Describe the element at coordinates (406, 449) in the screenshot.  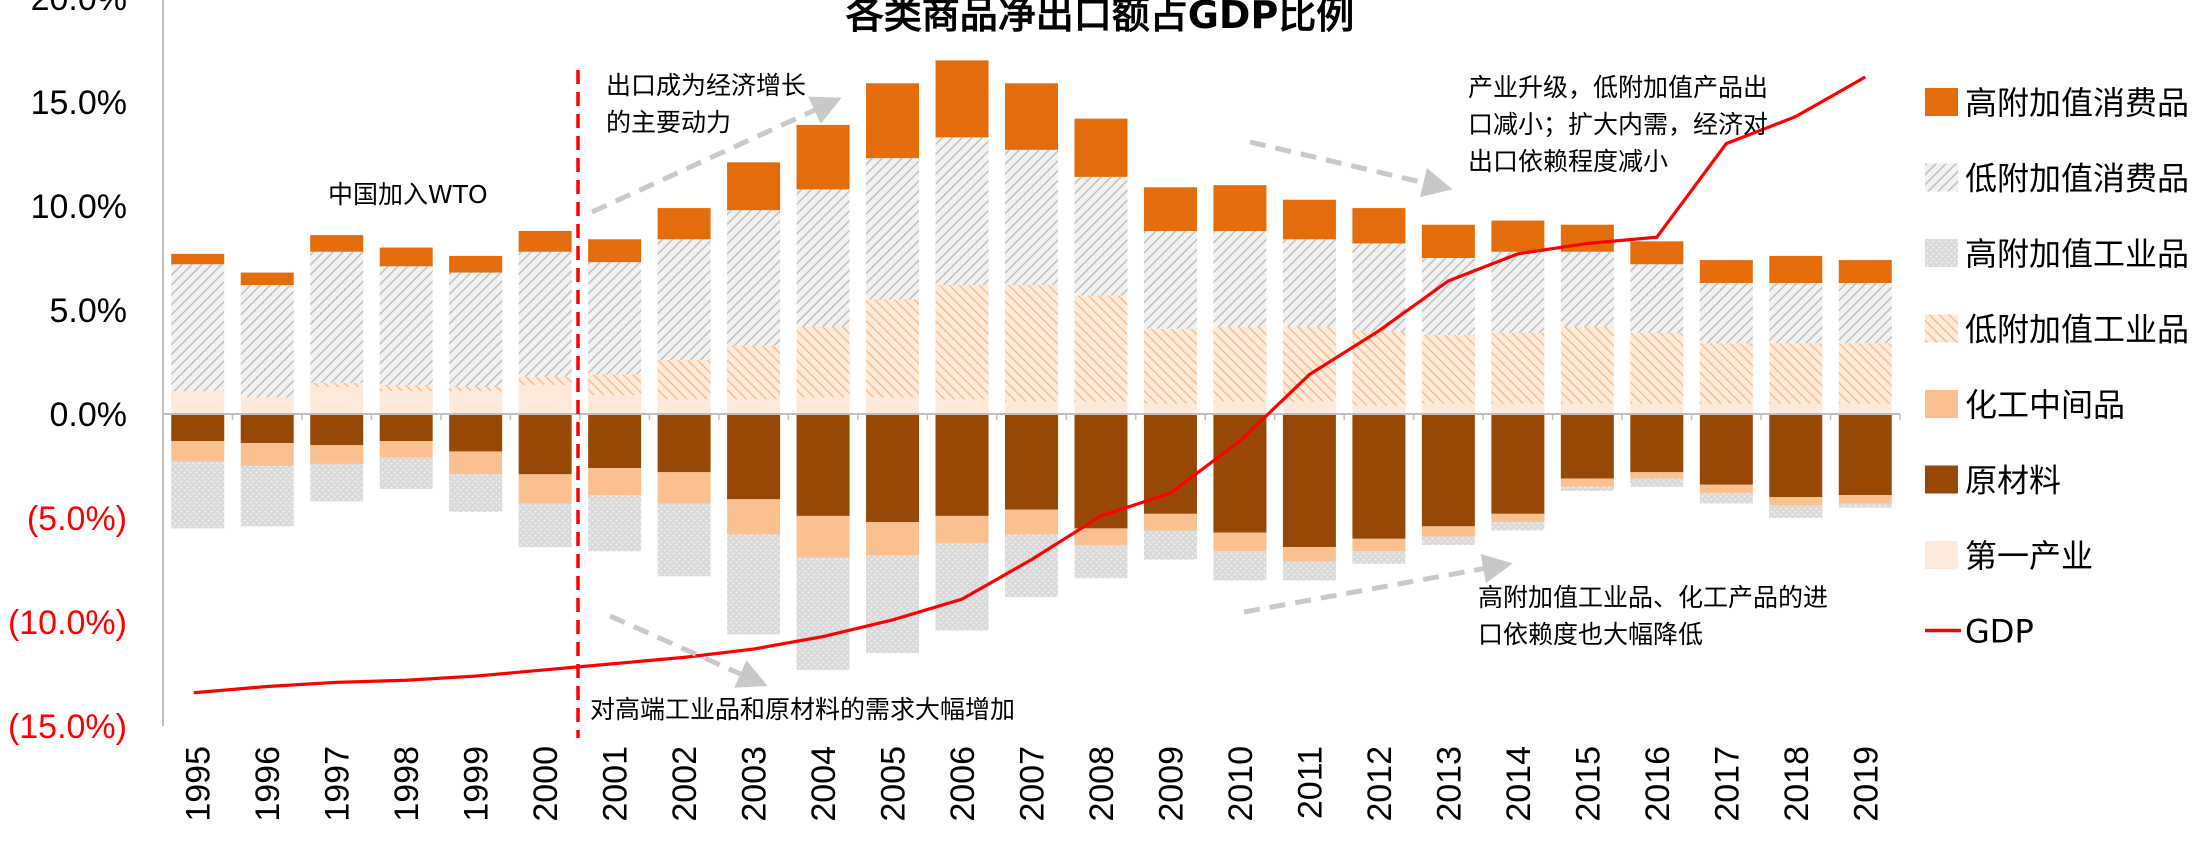
I see `bar-neg-chemical-1998` at that location.